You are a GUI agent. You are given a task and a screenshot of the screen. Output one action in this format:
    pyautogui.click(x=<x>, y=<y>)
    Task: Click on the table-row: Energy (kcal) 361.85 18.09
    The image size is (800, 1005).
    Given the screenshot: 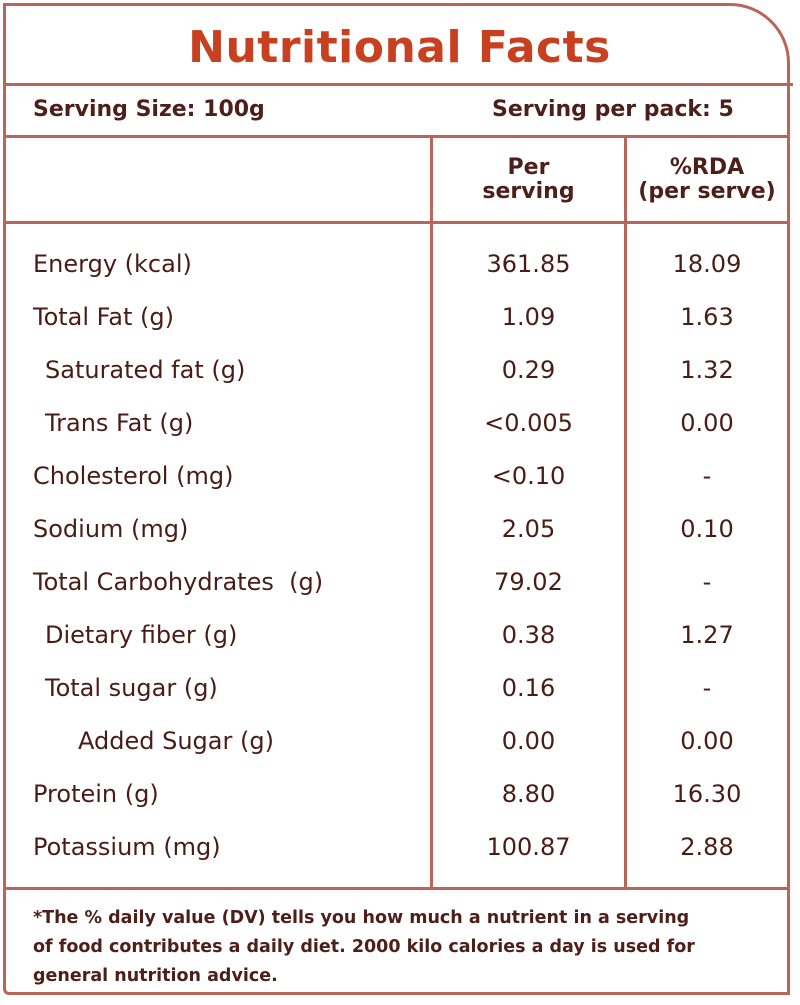 What is the action you would take?
    pyautogui.click(x=396, y=262)
    